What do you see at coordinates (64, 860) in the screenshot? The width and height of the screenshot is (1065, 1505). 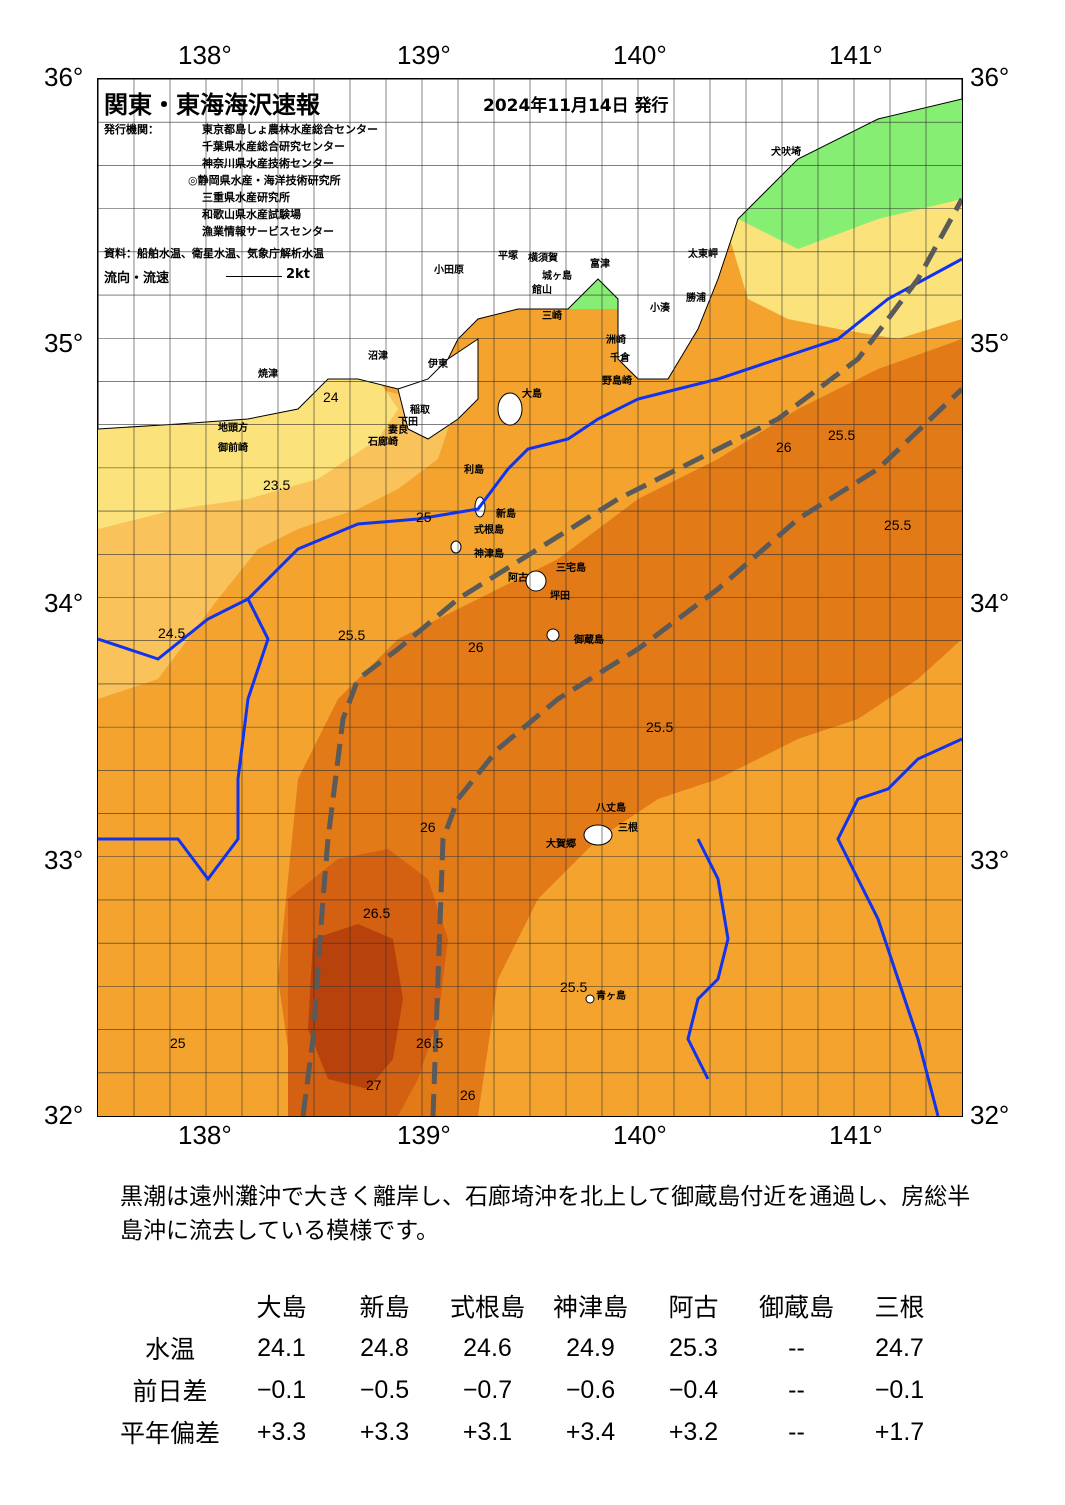 I see `lat-left-33: 33°` at bounding box center [64, 860].